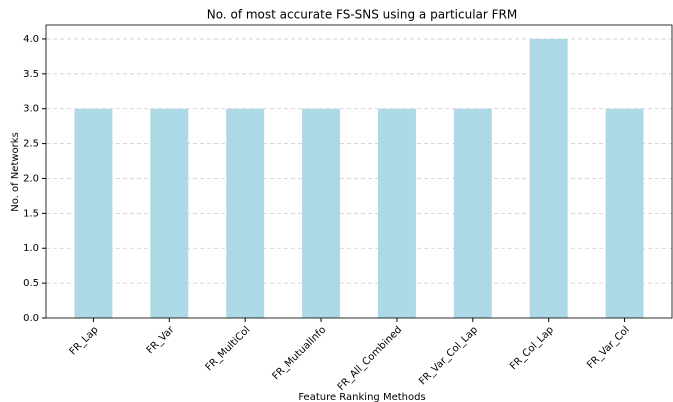  What do you see at coordinates (31, 283) in the screenshot?
I see `y-tick-label: 0.5` at bounding box center [31, 283].